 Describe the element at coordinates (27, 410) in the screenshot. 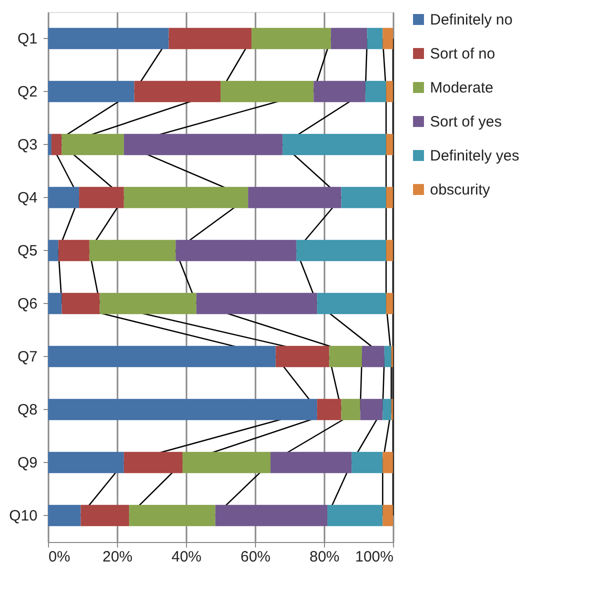

I see `y-tick-label: Q8` at that location.